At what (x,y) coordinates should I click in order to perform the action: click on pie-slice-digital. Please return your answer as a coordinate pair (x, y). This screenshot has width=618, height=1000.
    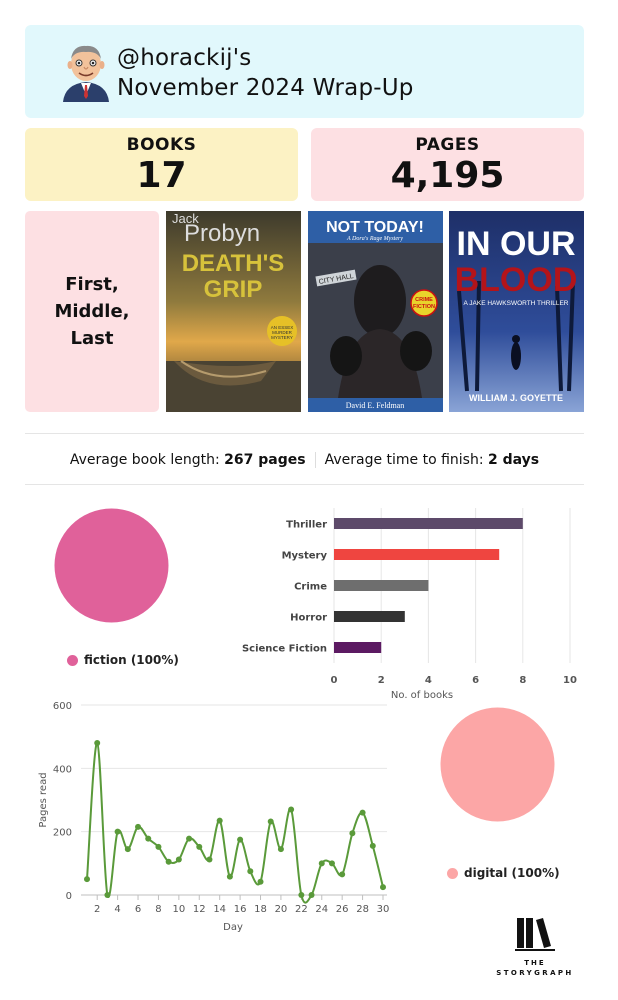
    Looking at the image, I should click on (497, 764).